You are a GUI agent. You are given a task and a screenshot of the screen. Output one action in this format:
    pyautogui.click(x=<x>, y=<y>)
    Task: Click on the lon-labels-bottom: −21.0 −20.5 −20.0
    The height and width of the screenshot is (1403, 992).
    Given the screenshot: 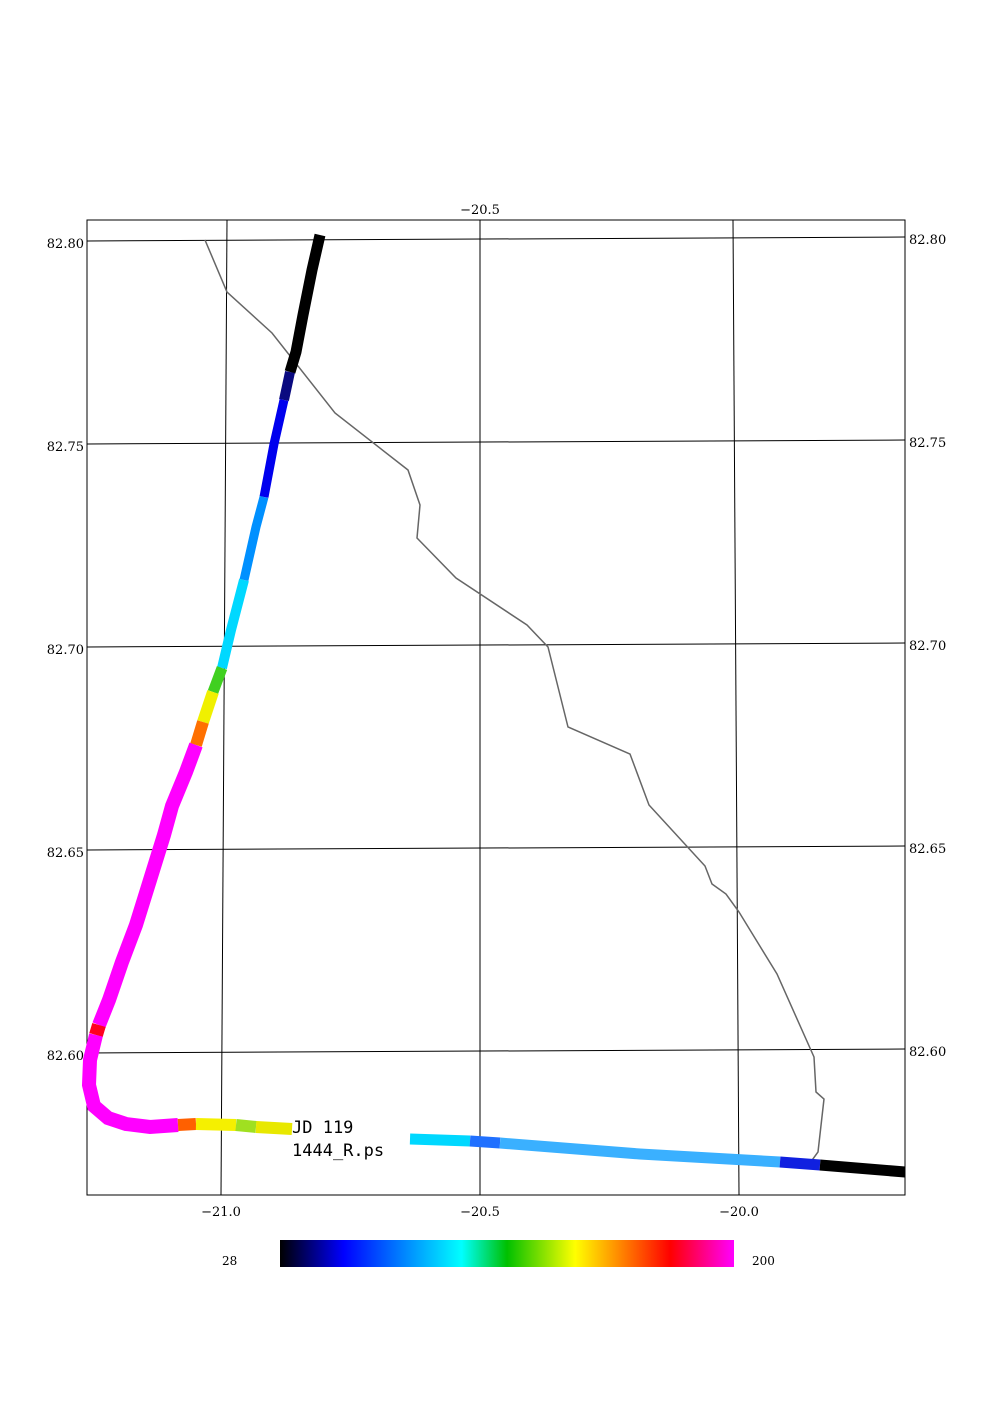 What is the action you would take?
    pyautogui.click(x=480, y=1212)
    